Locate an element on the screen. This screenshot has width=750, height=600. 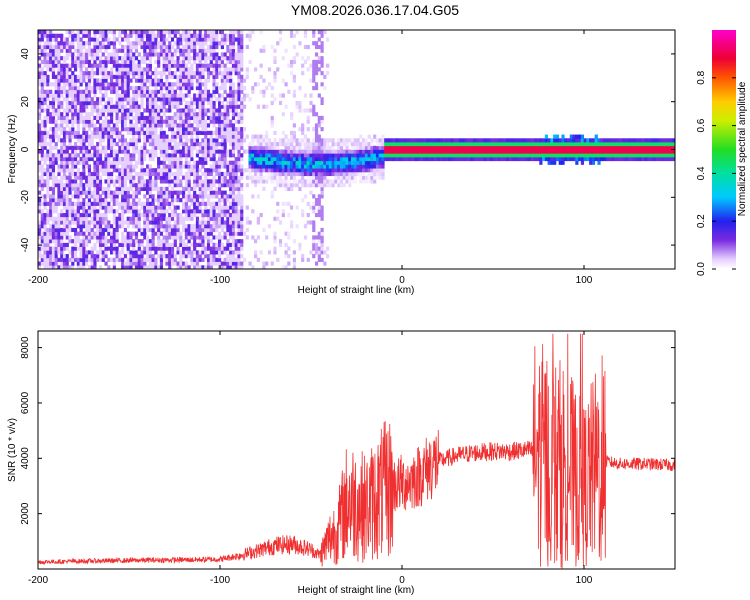
spectrogram-x-axis-label: Height of straight line (km) is located at coordinates (356, 290).